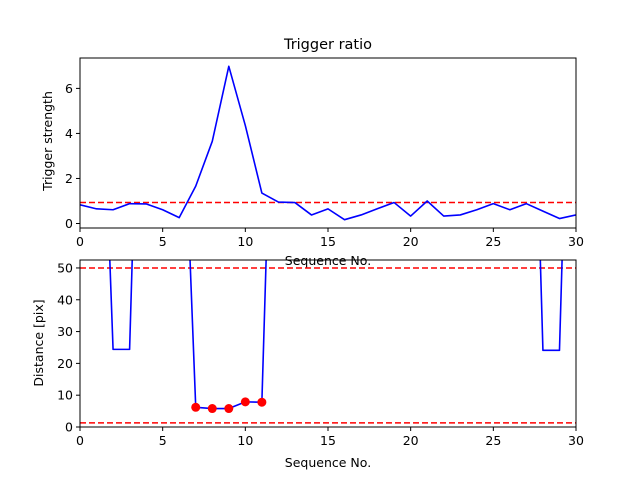  What do you see at coordinates (69, 178) in the screenshot?
I see `y-tick-label: 2` at bounding box center [69, 178].